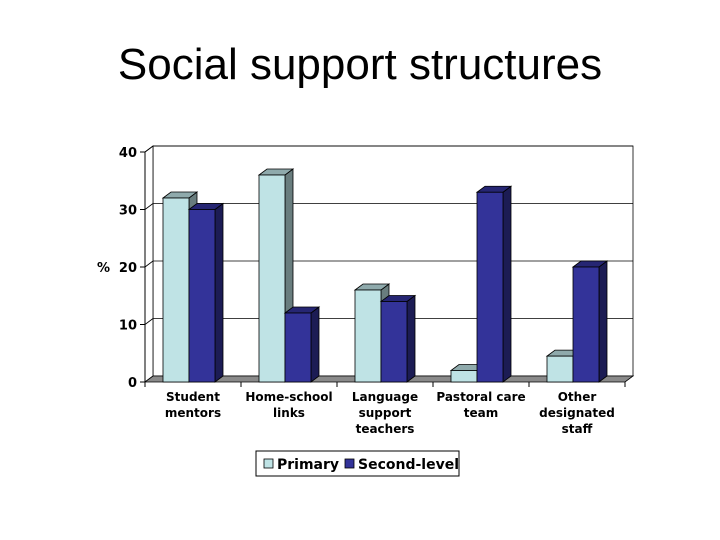 The width and height of the screenshot is (720, 540). Describe the element at coordinates (385, 429) in the screenshot. I see `x-tick-label-line: teachers` at that location.